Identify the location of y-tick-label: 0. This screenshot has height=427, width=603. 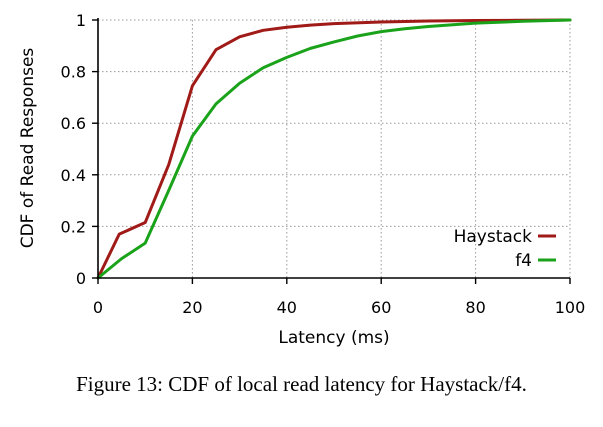
(81, 278).